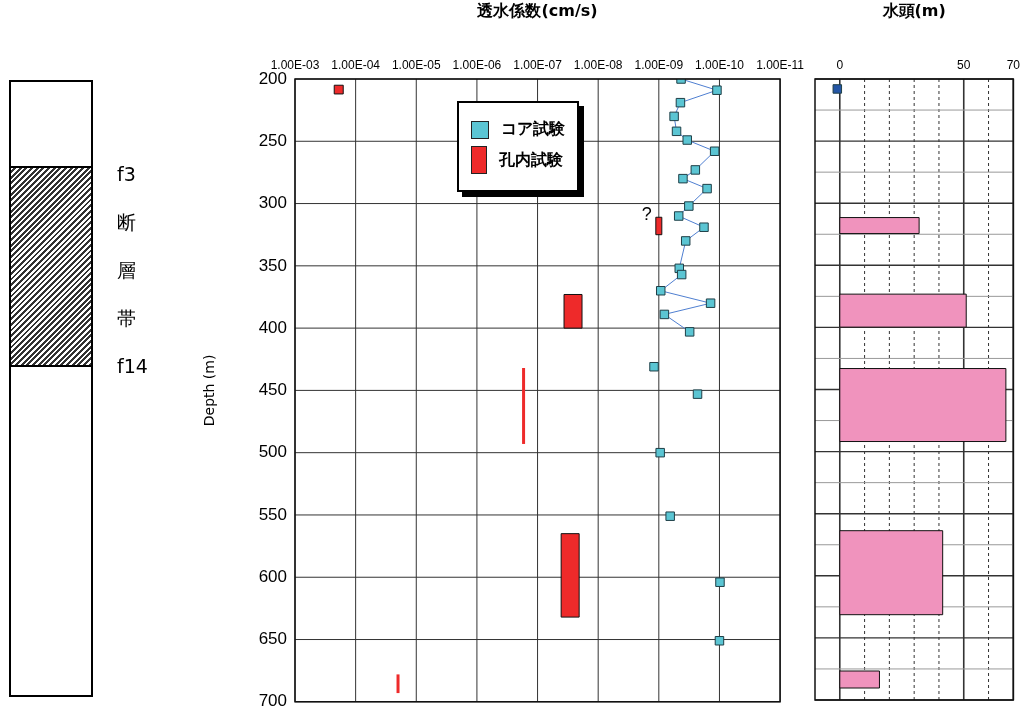 The width and height of the screenshot is (1026, 711). Describe the element at coordinates (272, 265) in the screenshot. I see `y-tick-label: 350` at that location.